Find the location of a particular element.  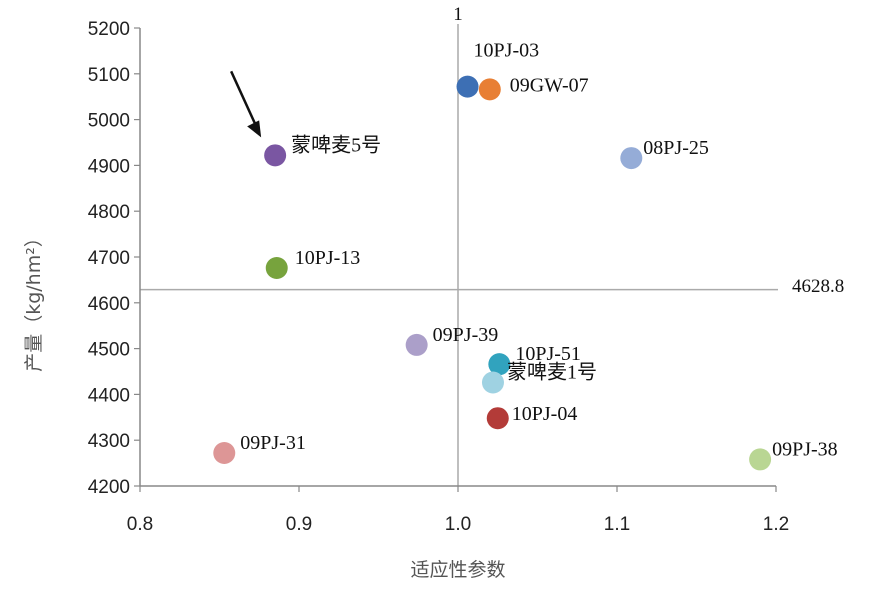

point-label: 10PJ-13 is located at coordinates (328, 258).